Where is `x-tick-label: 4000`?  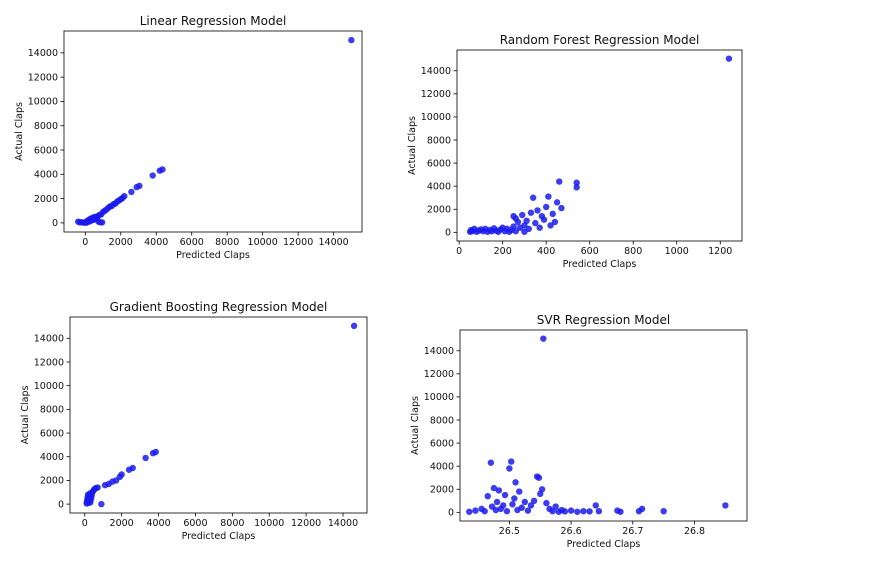
x-tick-label: 4000 is located at coordinates (156, 242).